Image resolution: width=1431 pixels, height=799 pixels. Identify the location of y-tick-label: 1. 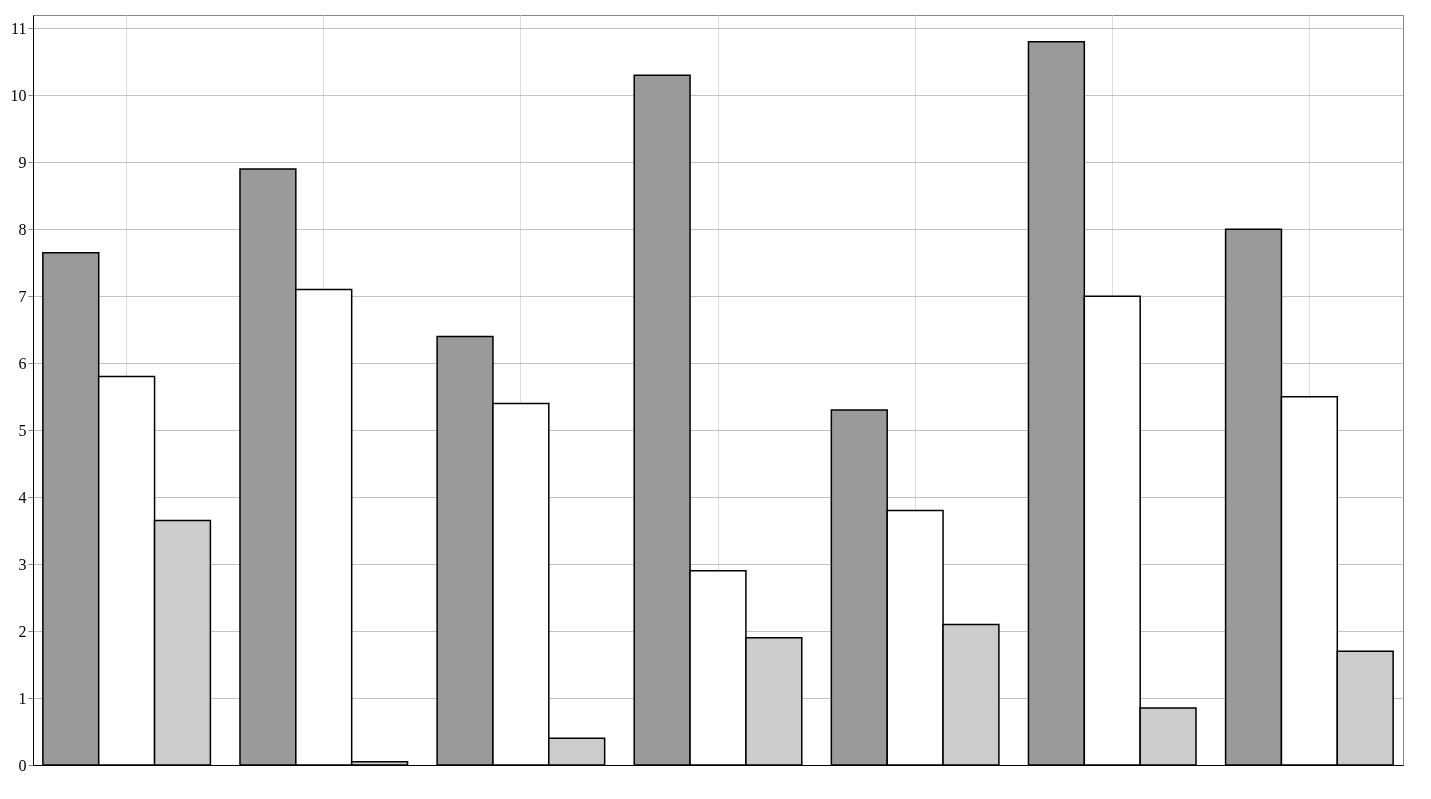
(22, 698).